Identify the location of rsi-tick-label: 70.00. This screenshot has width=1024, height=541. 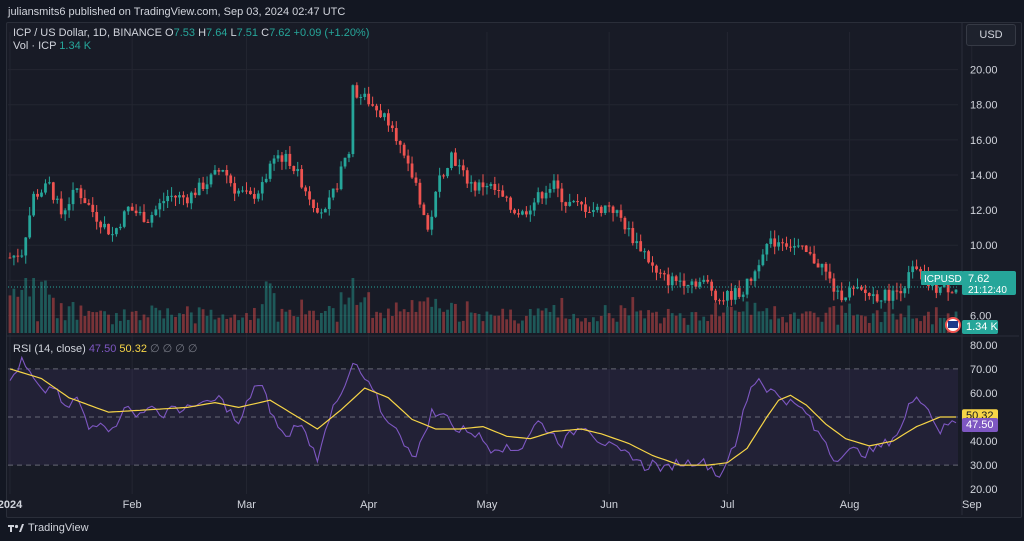
(984, 370).